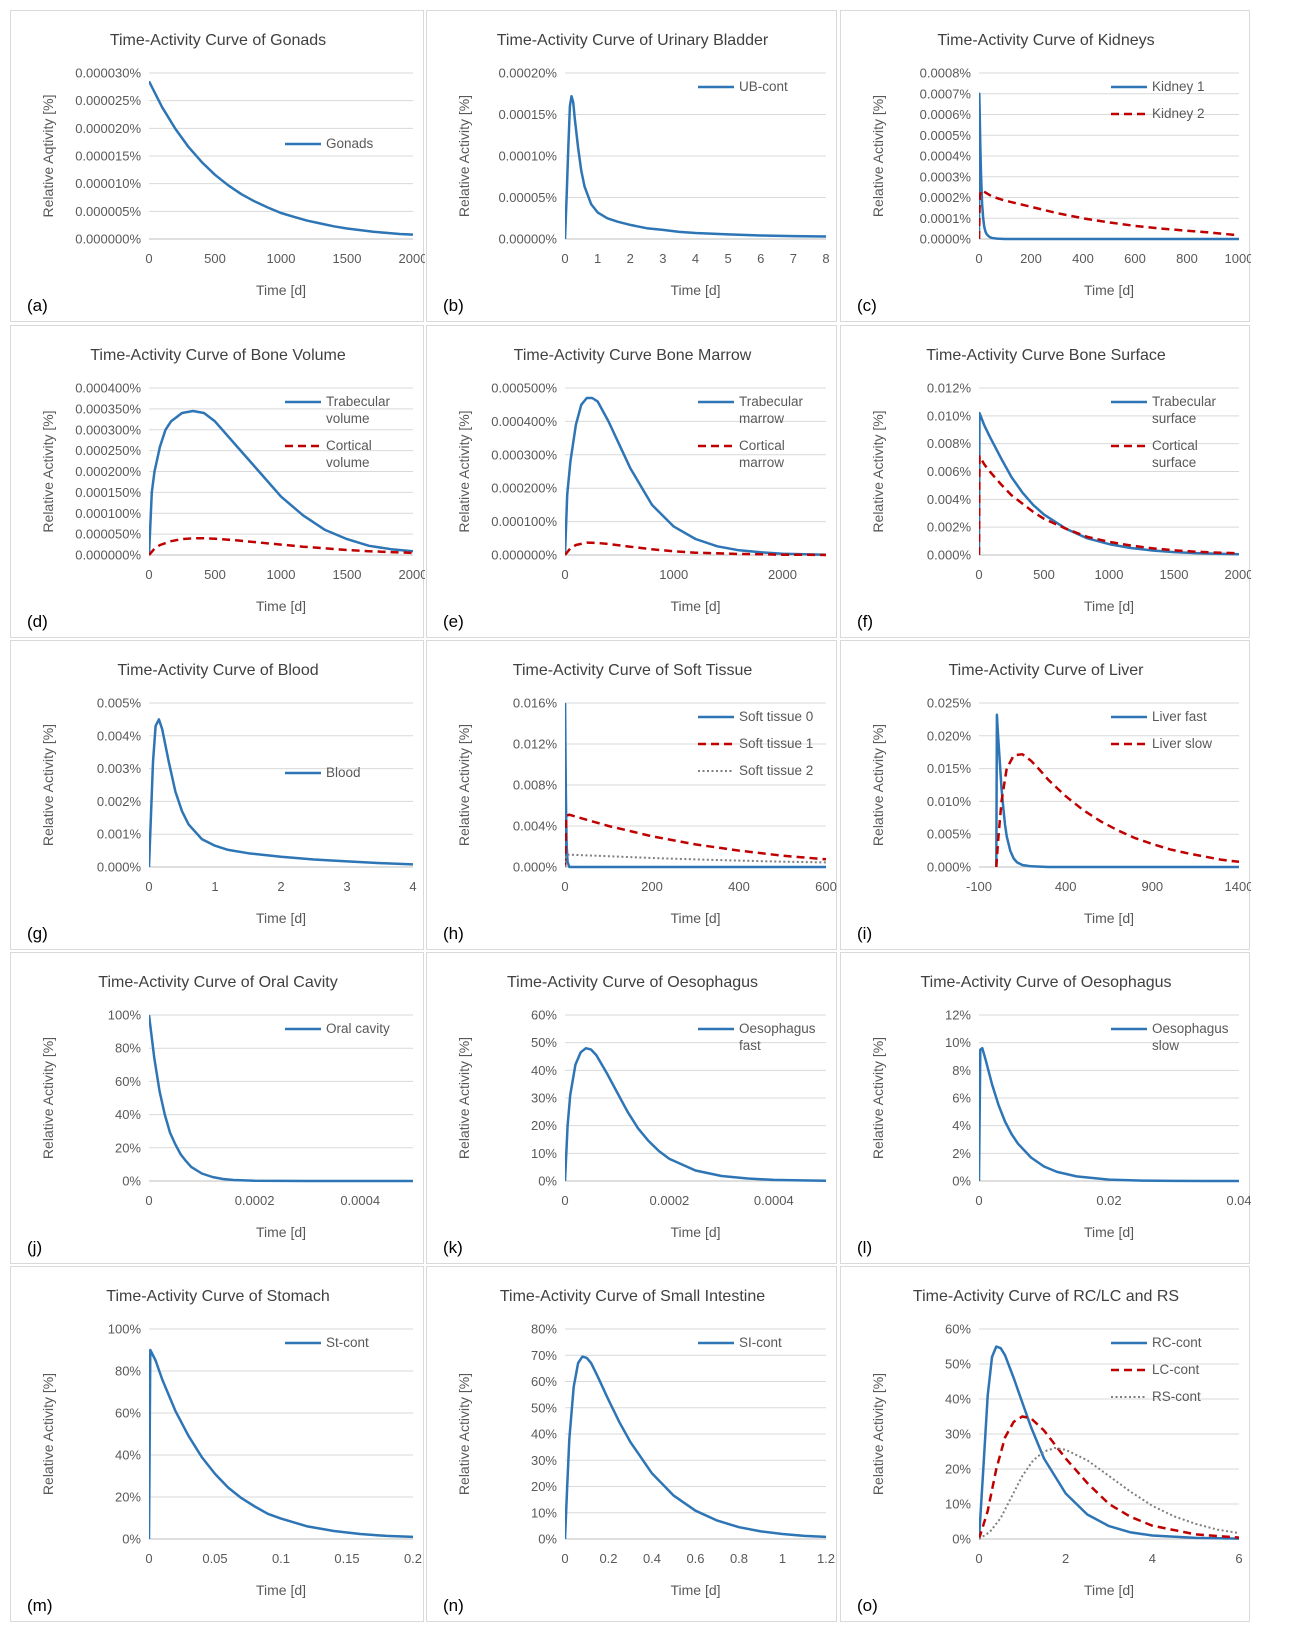  Describe the element at coordinates (633, 40) in the screenshot. I see `chart-title: Time-Activity Curve of Urinary Bladder` at that location.